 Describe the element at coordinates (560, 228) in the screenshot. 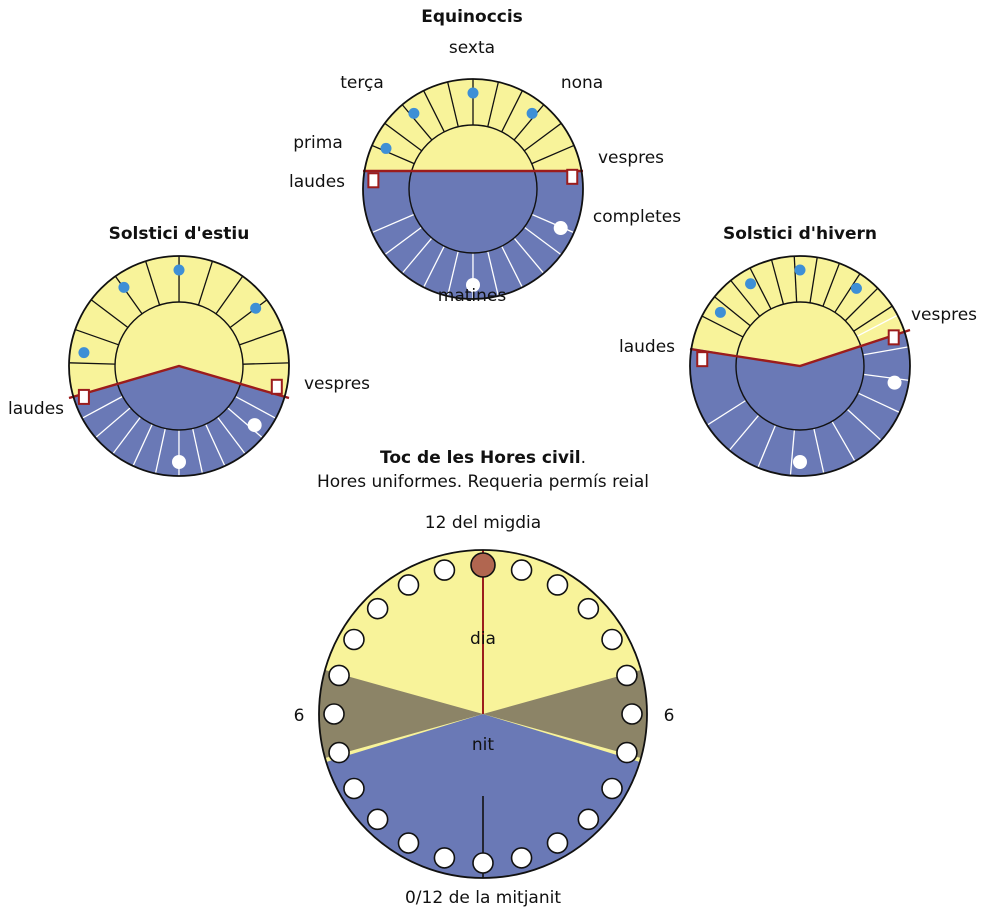

I see `completes-marker` at that location.